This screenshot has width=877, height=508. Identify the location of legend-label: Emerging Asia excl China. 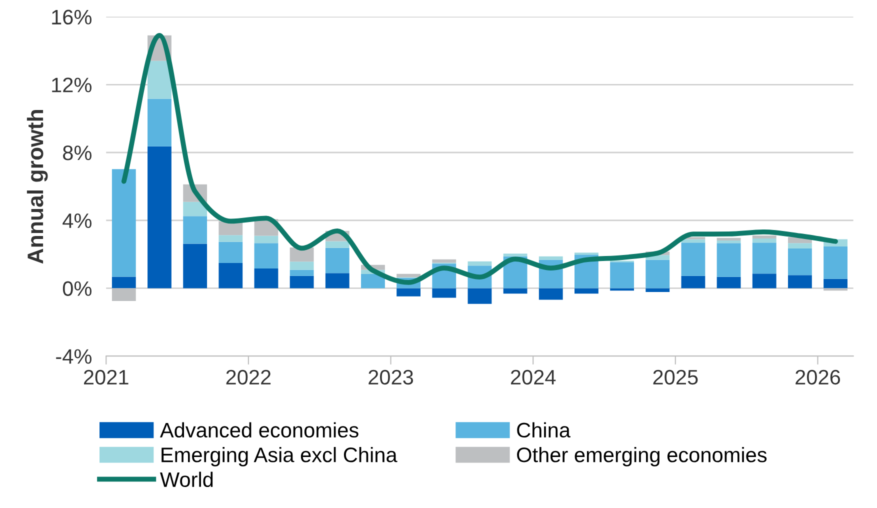
(280, 456).